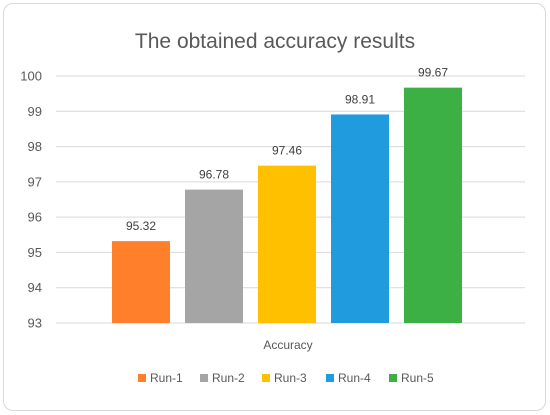 The image size is (550, 415). What do you see at coordinates (141, 226) in the screenshot?
I see `data-label-run-1: 95.32` at bounding box center [141, 226].